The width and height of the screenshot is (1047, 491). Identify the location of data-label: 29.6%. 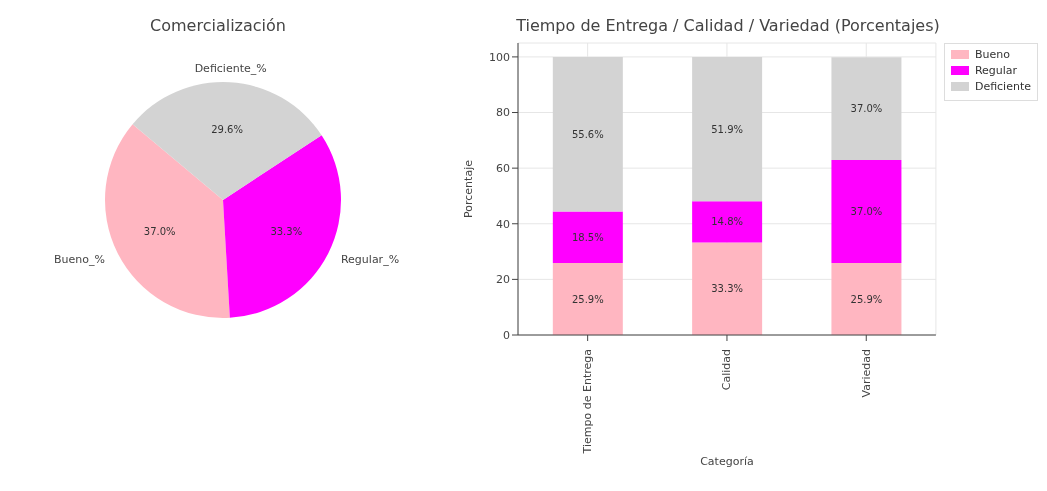
(227, 129).